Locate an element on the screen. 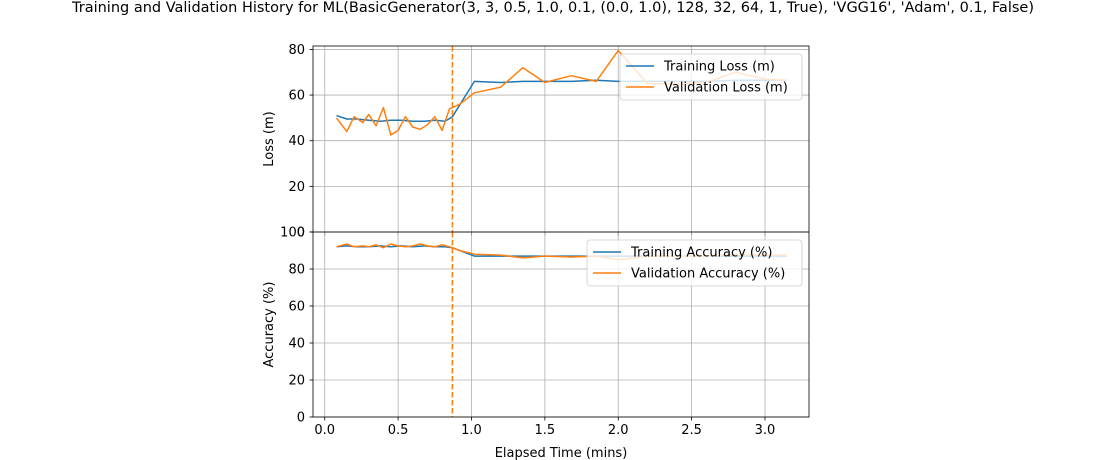 The height and width of the screenshot is (460, 1106). x-tick-label: 0.0 is located at coordinates (324, 430).